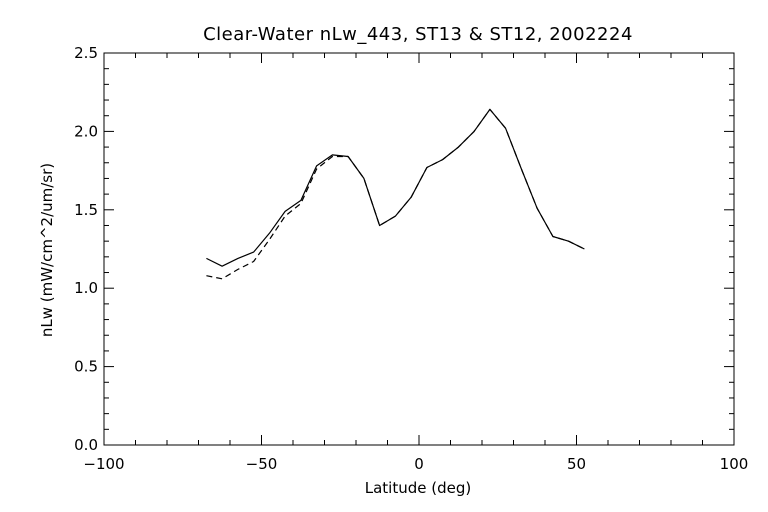 This screenshot has width=768, height=512. I want to click on x-tick-label: 50, so click(576, 464).